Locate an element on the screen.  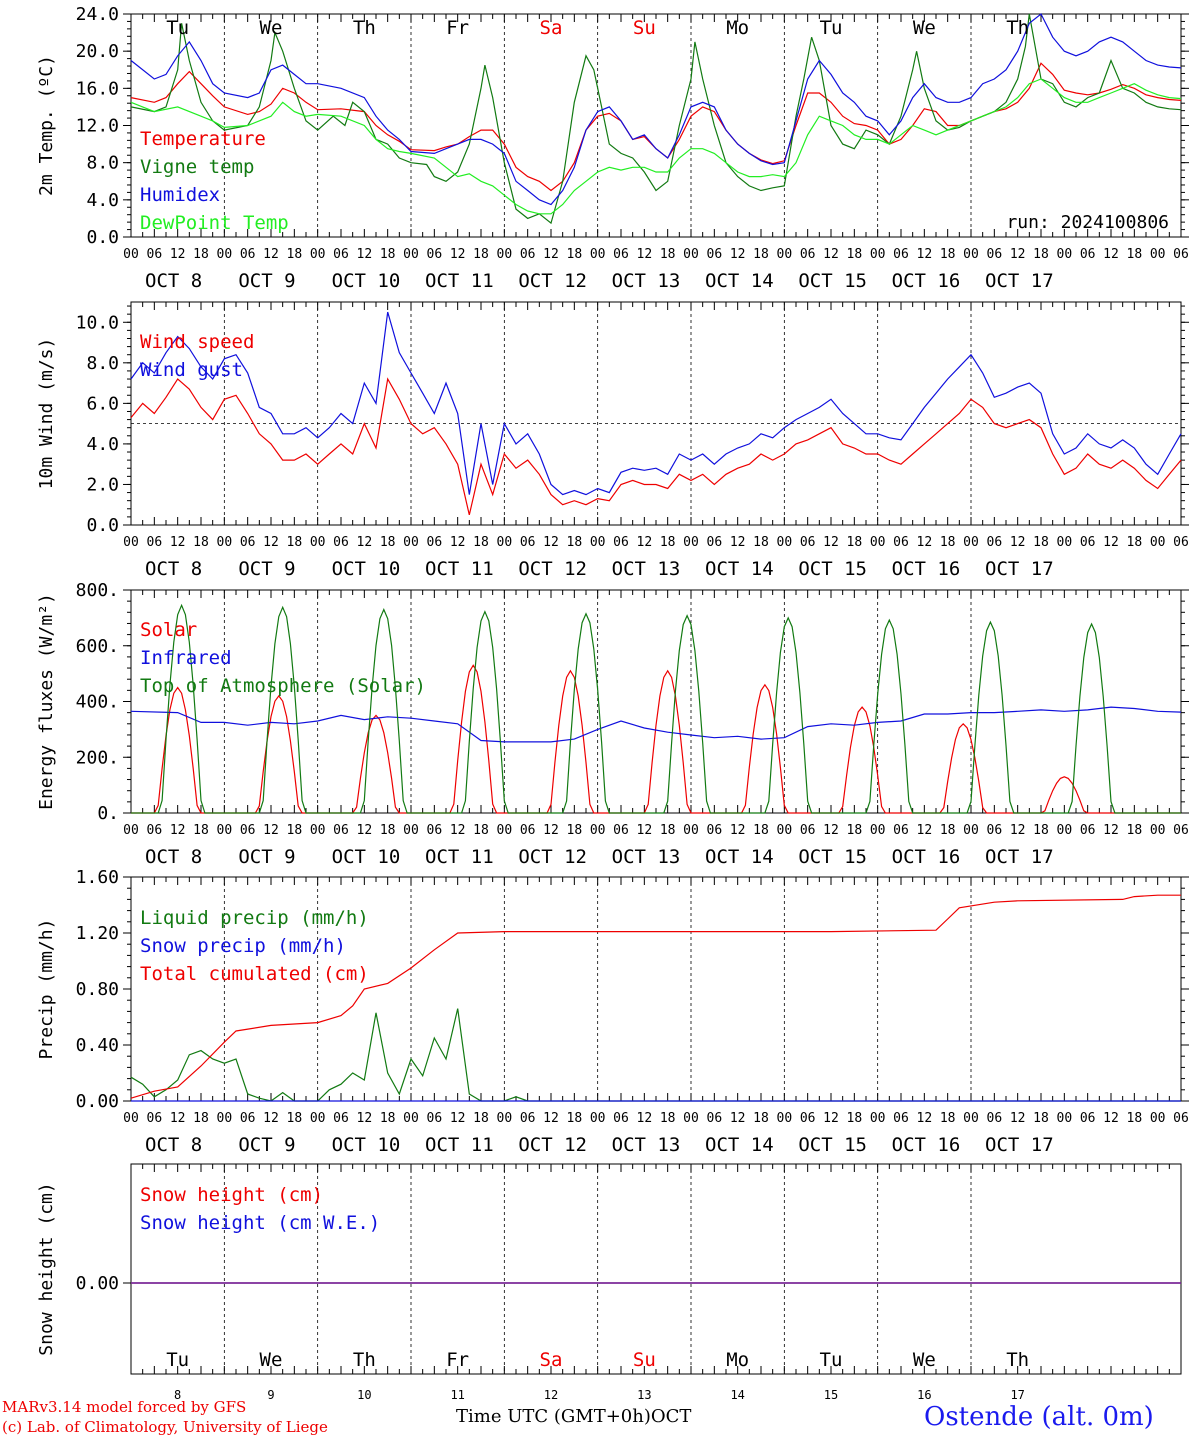
day-name-top: Th is located at coordinates (1017, 28).